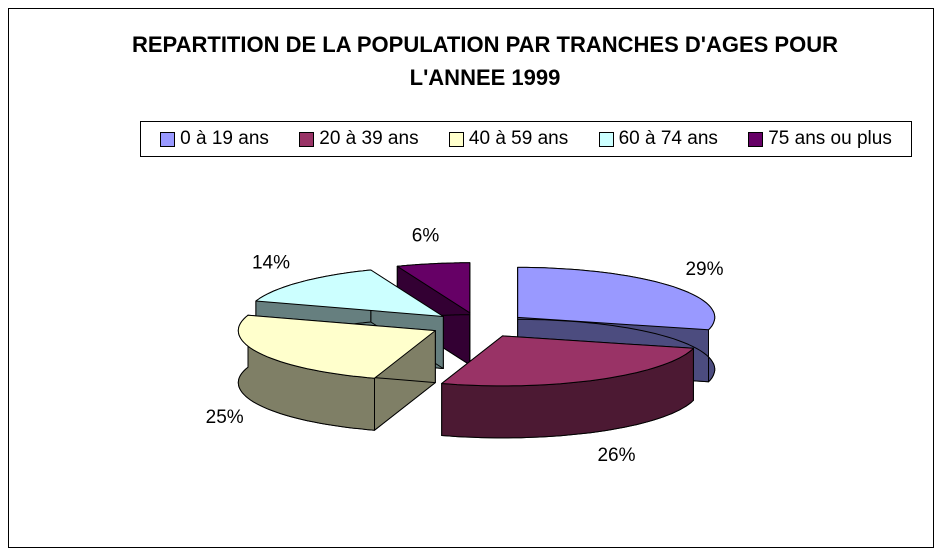 The width and height of the screenshot is (943, 548). I want to click on legend-label: 60 à 74 ans, so click(668, 138).